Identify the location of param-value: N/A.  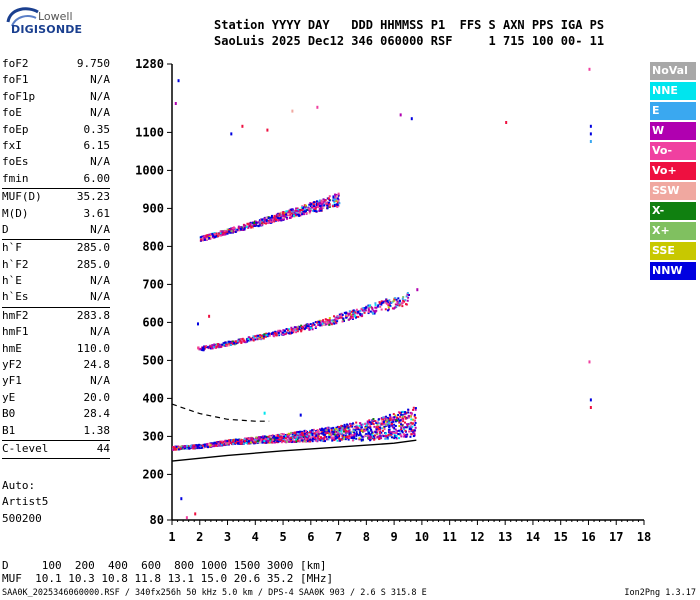
(100, 297).